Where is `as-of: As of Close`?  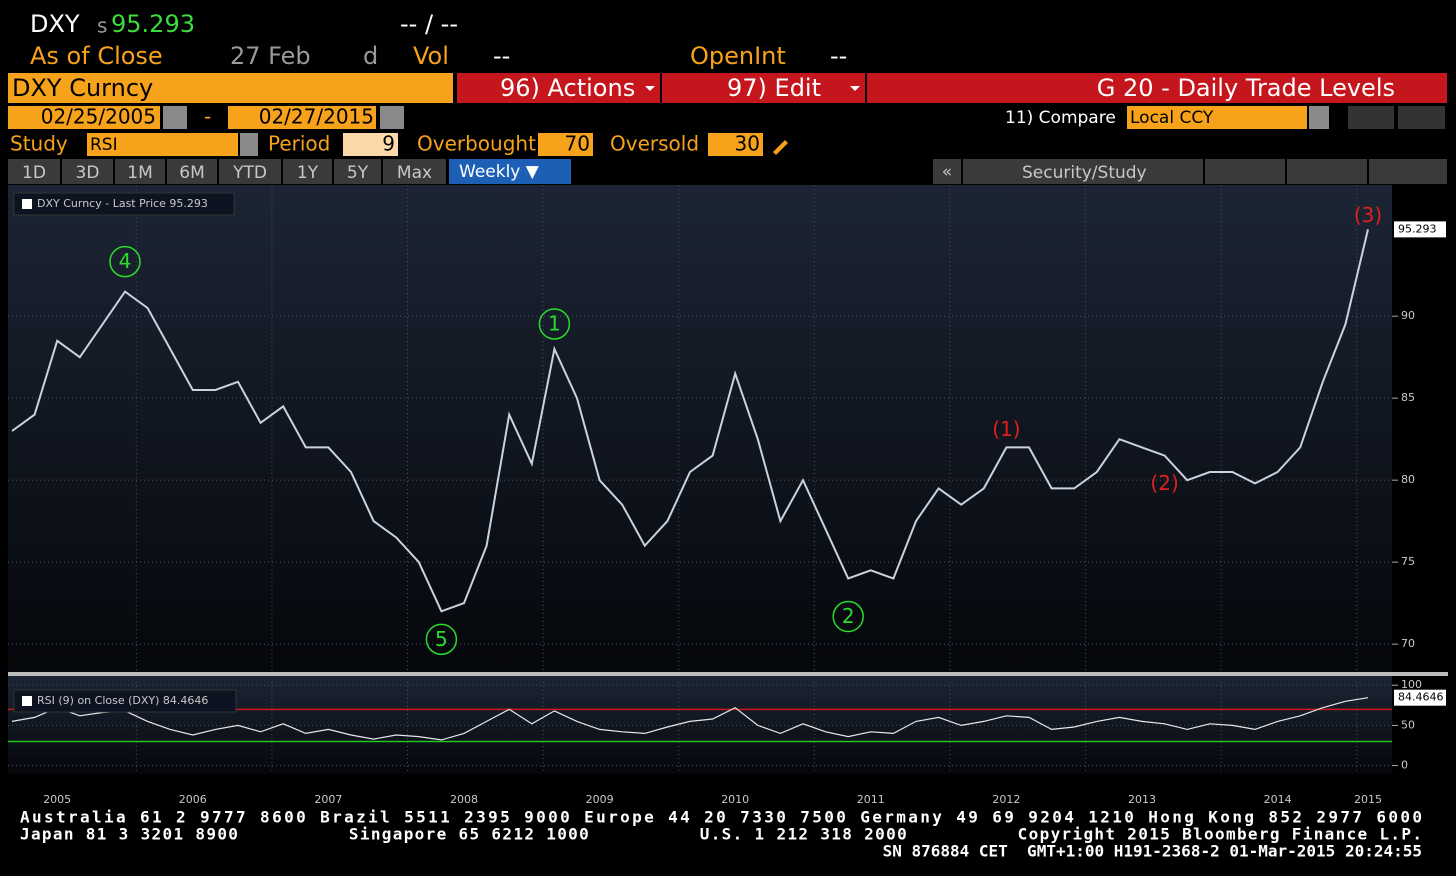 as-of: As of Close is located at coordinates (96, 56).